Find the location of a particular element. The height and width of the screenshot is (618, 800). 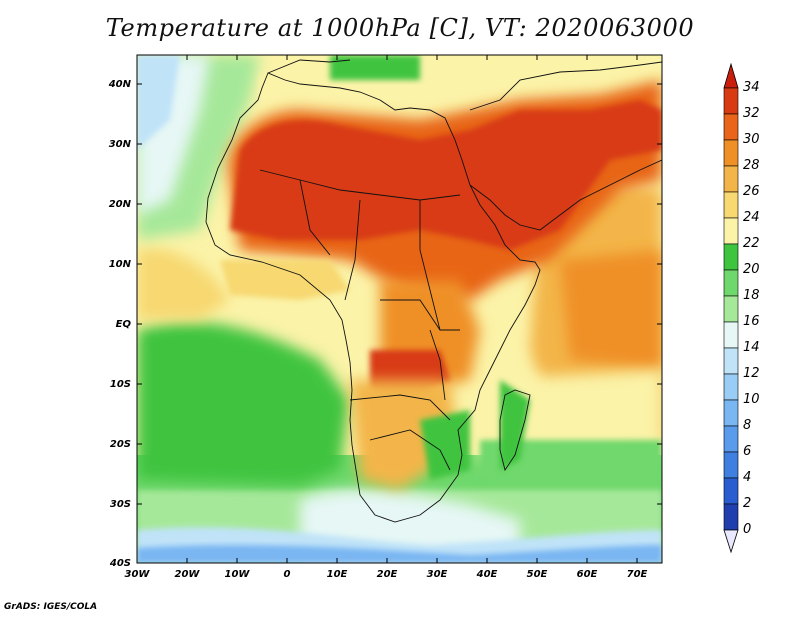

colorbar-label-34: 34 is located at coordinates (751, 87).